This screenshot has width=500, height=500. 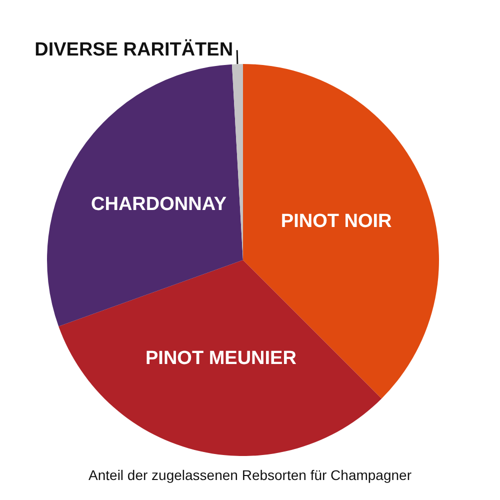 I want to click on slice-label: CHARDONNAY, so click(x=159, y=204).